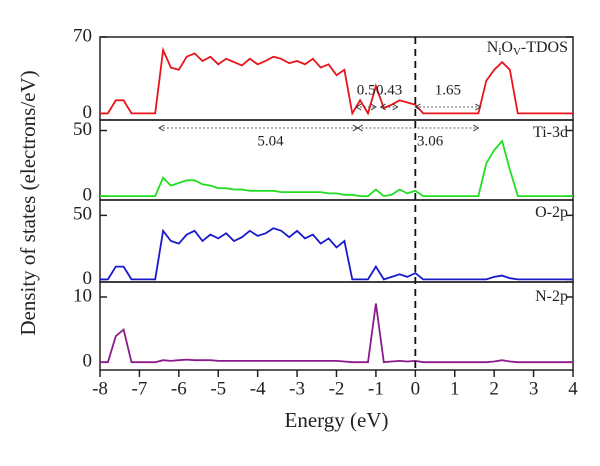 The image size is (600, 466). I want to click on x-tick-label: -8, so click(100, 388).